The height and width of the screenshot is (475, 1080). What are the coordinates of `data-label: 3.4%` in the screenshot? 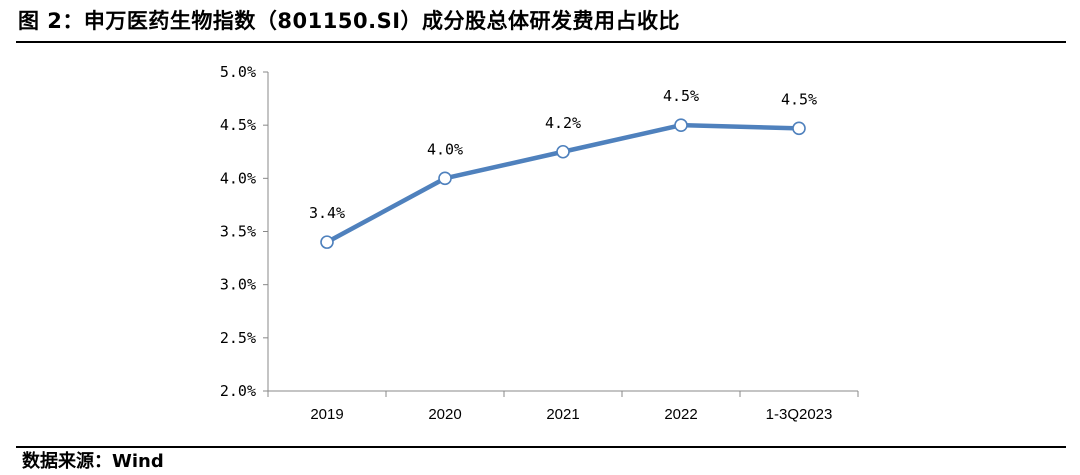 It's located at (327, 213).